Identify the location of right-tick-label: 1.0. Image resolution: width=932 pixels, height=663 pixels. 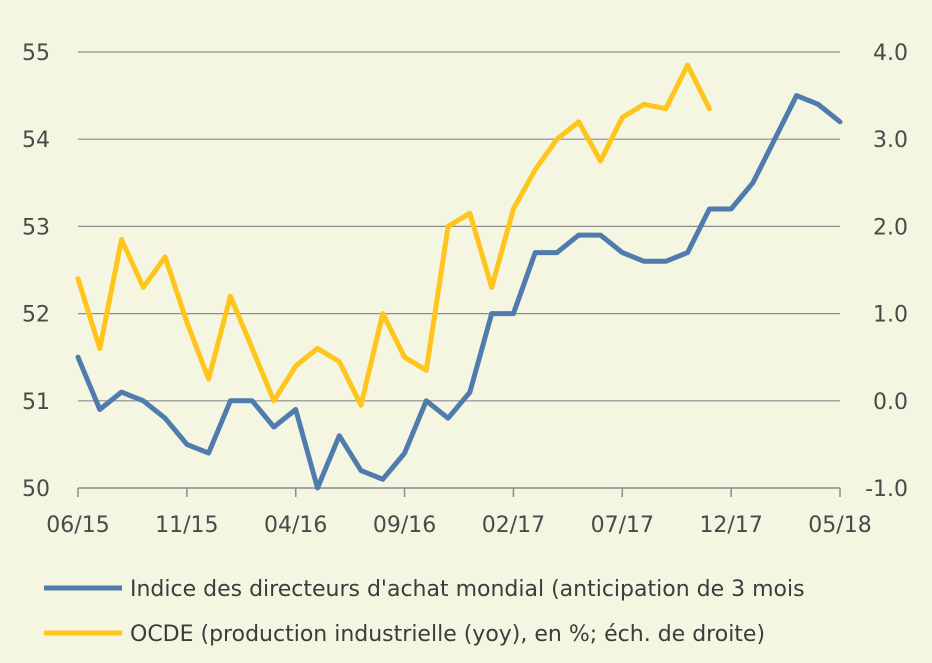
(890, 315).